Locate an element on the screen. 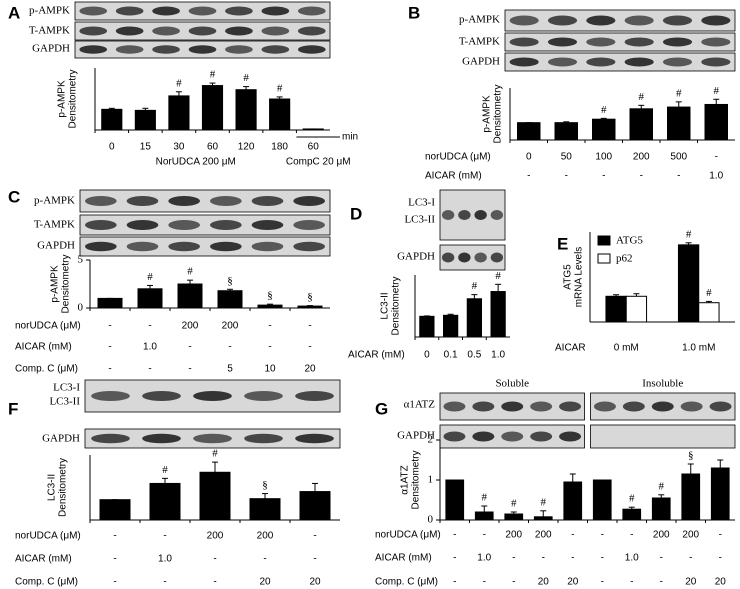  blot-header: Insoluble is located at coordinates (662, 384).